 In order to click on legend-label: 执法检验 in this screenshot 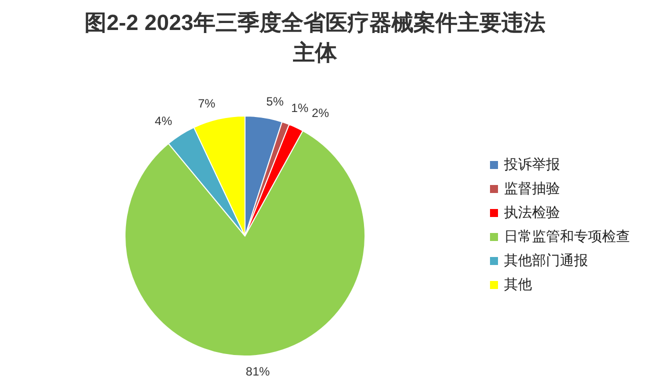, I will do `click(532, 212)`.